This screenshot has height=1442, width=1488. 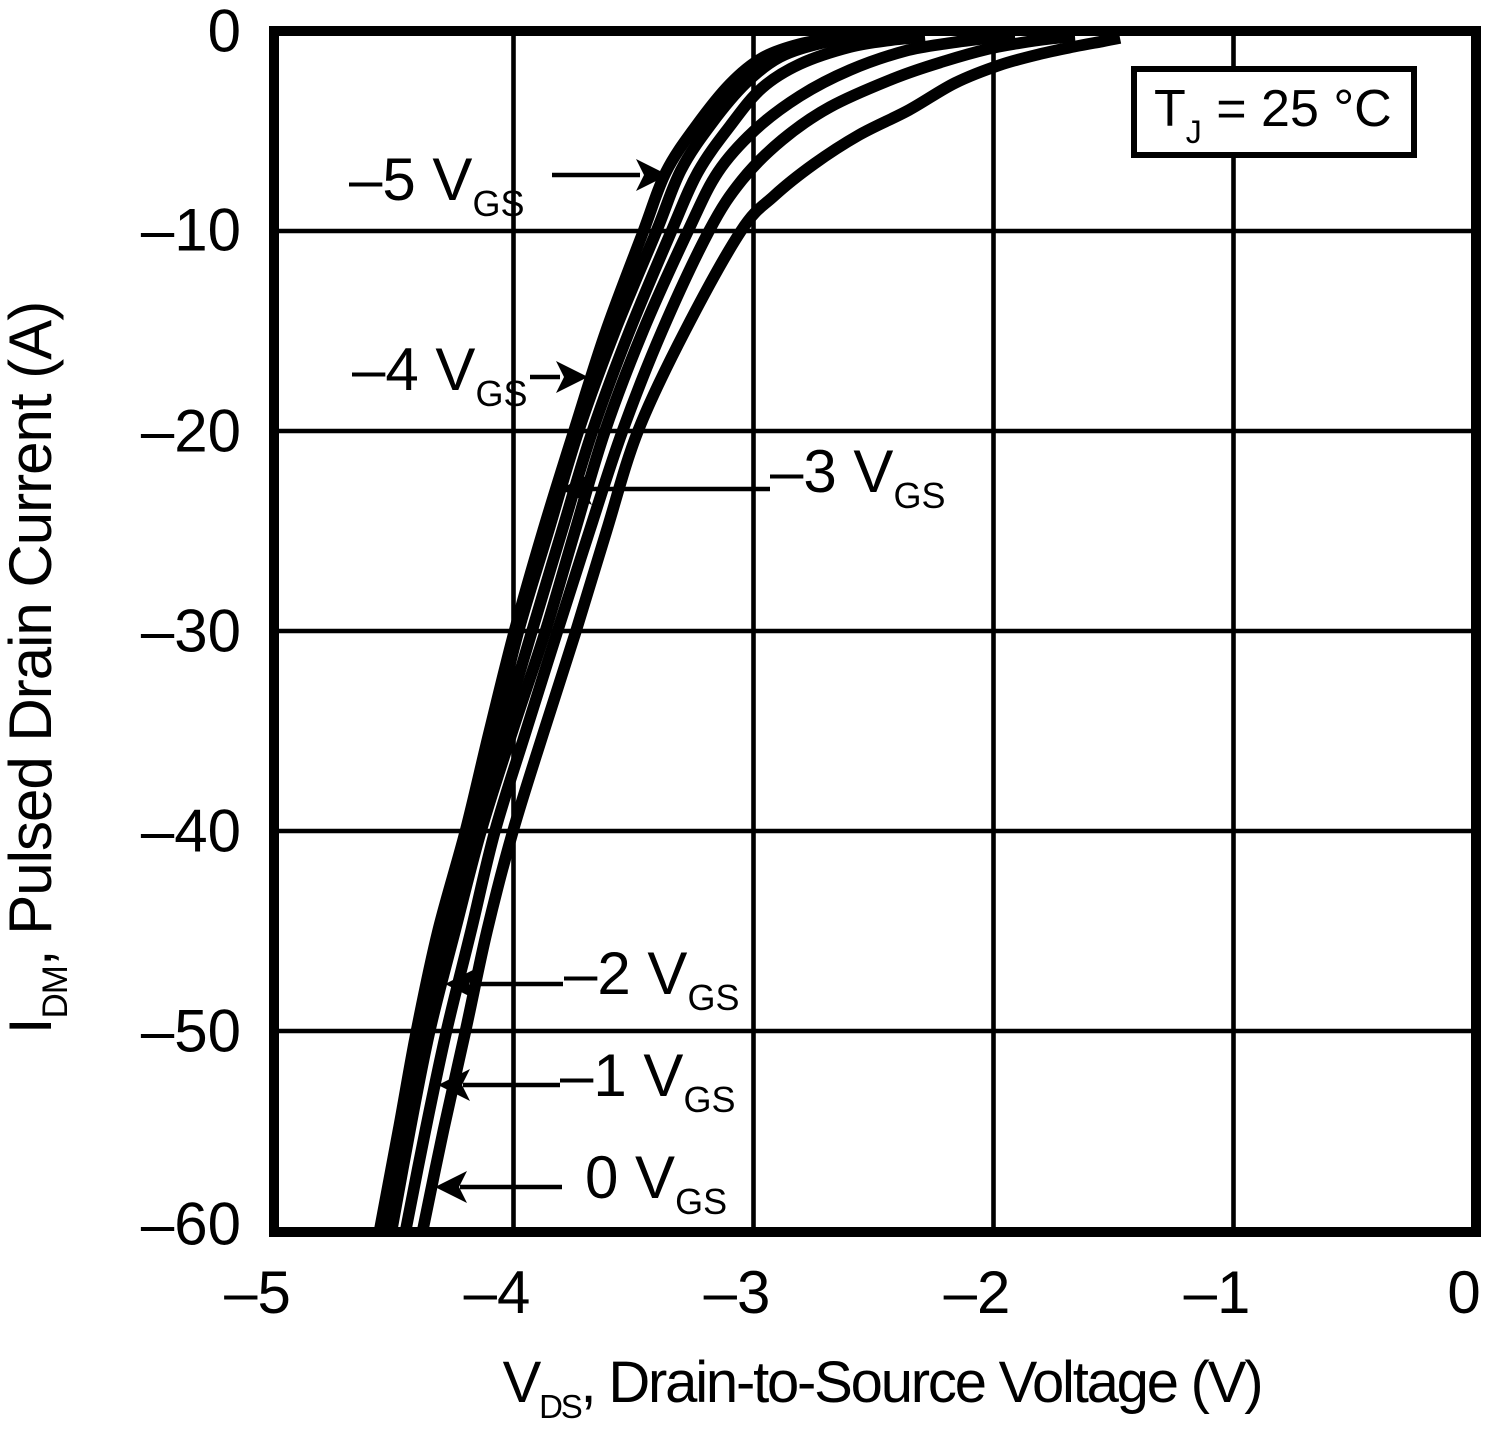 I want to click on svg-text: –40, so click(x=191, y=831).